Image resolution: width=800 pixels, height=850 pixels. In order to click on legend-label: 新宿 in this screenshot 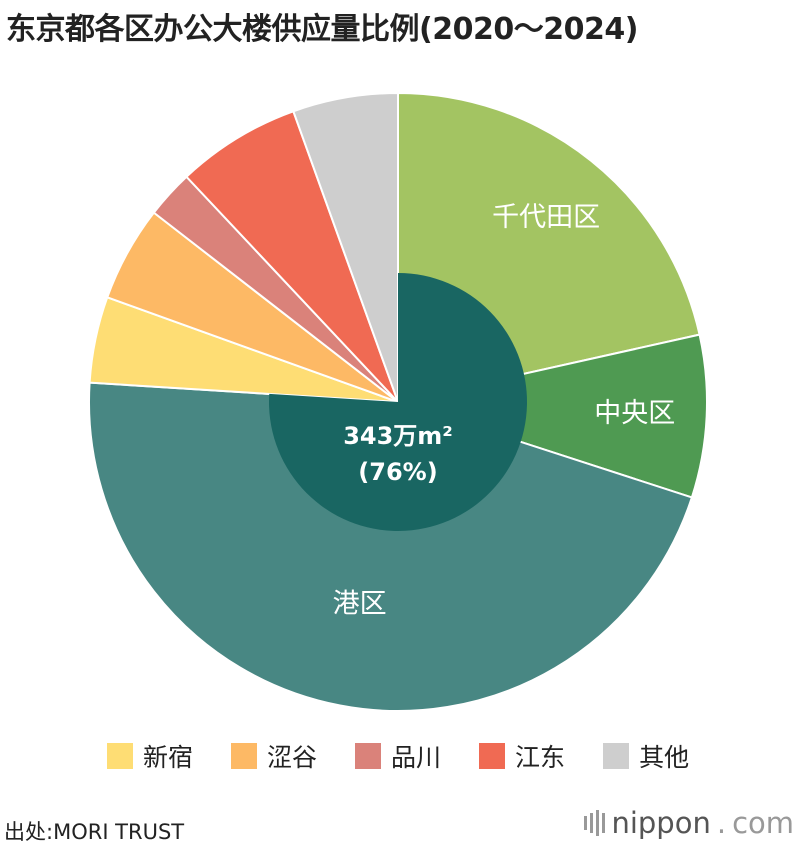, I will do `click(168, 757)`.